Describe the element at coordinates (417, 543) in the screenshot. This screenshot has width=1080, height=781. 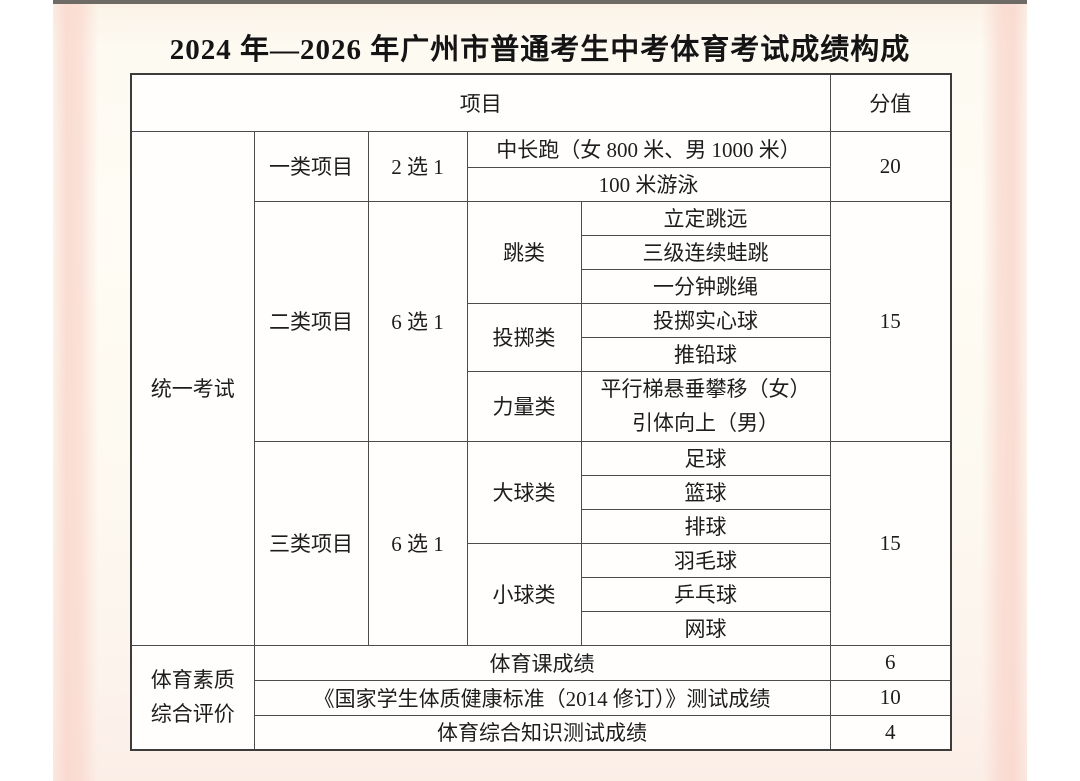
I see `cat3-choose: 6 选 1` at that location.